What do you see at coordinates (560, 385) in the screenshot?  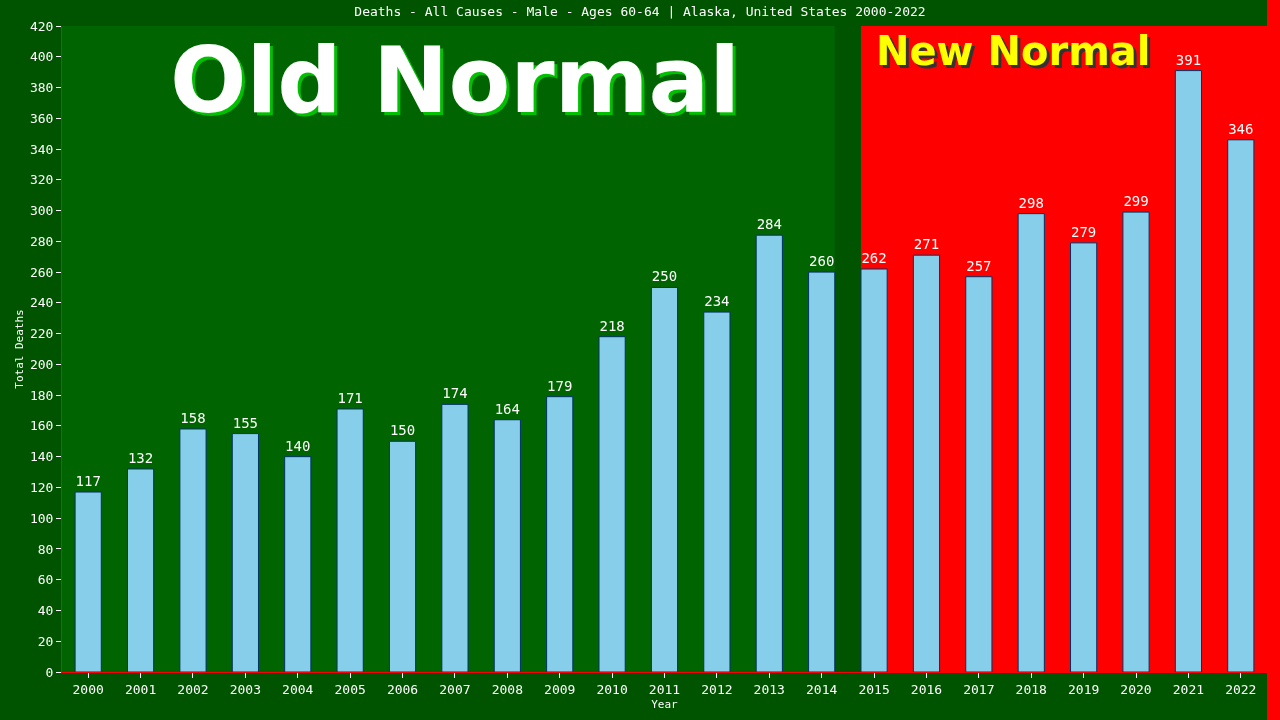 I see `data-label: 179` at bounding box center [560, 385].